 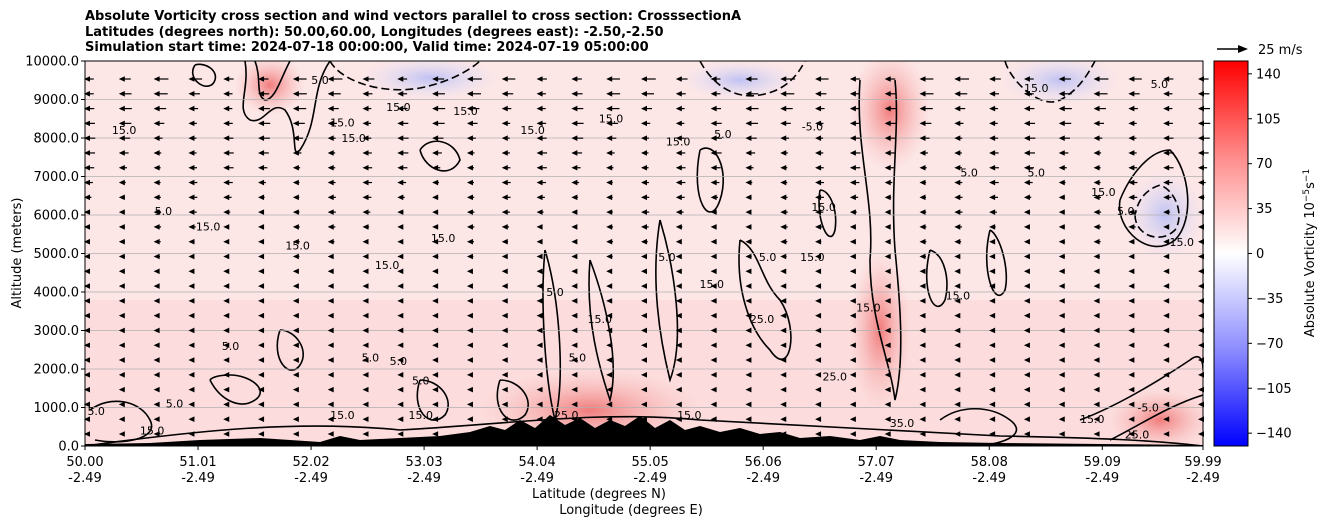 What do you see at coordinates (423, 462) in the screenshot?
I see `x-tick-label-lat: 53.03` at bounding box center [423, 462].